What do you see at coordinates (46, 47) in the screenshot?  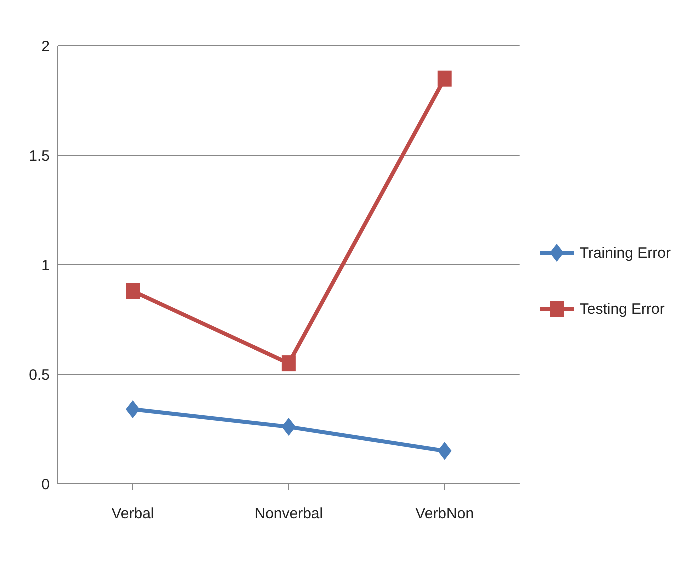 I see `y-tick-label: 2` at bounding box center [46, 47].